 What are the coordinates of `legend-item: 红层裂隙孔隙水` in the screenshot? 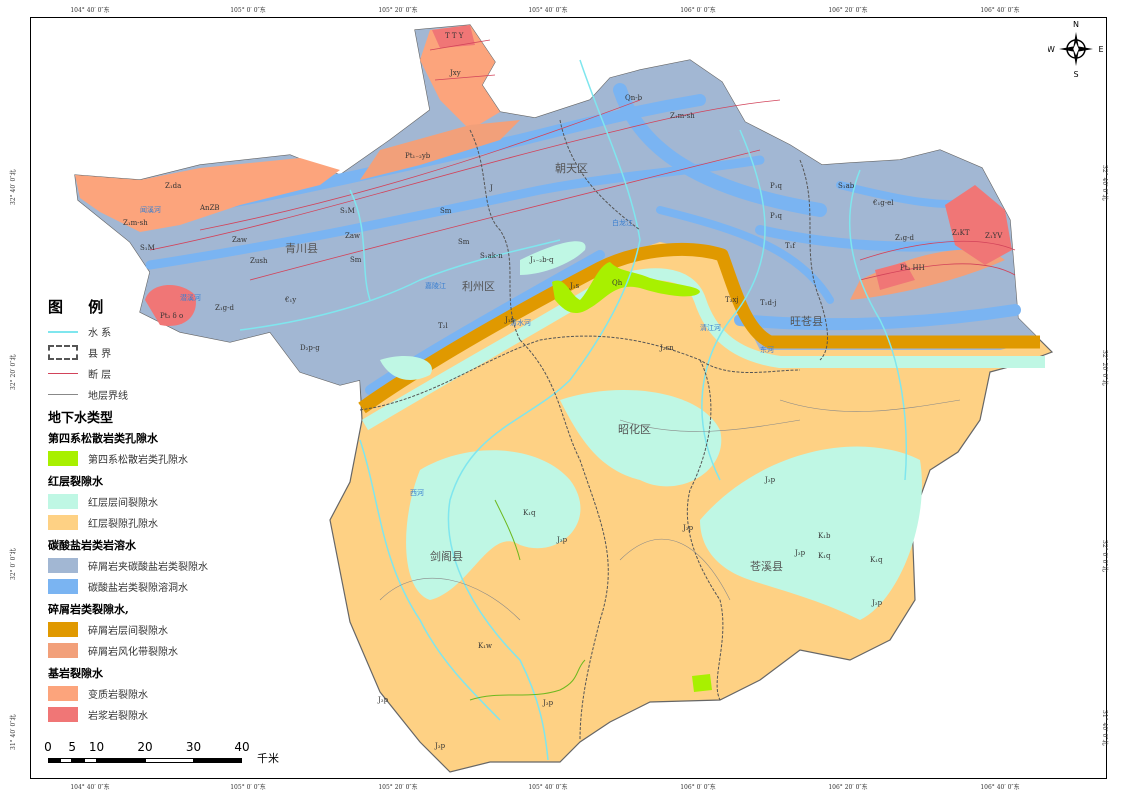 It's located at (143, 522).